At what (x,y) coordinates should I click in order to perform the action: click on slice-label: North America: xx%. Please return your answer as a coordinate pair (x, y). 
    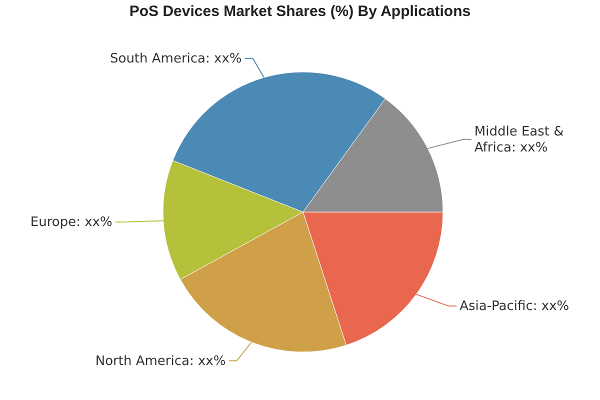
    Looking at the image, I should click on (160, 360).